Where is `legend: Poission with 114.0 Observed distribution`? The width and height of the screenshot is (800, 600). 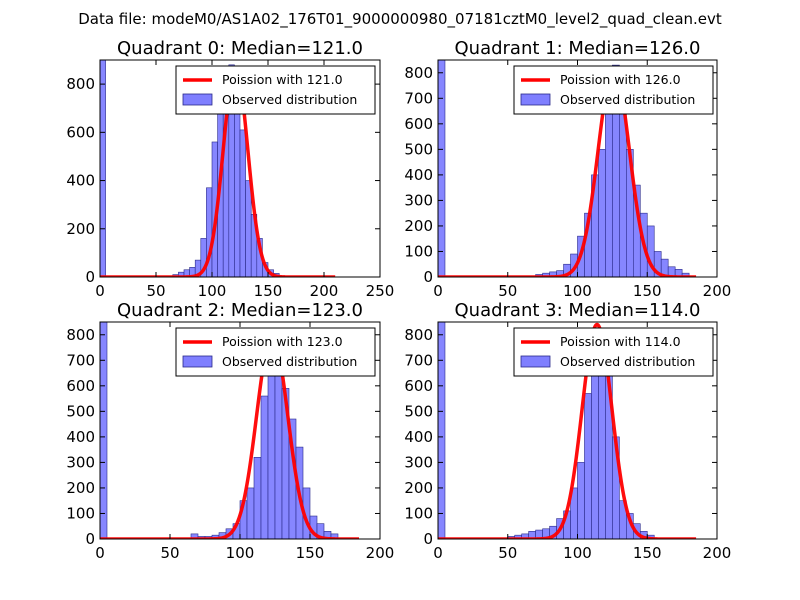
legend: Poission with 114.0 Observed distribution is located at coordinates (613, 352).